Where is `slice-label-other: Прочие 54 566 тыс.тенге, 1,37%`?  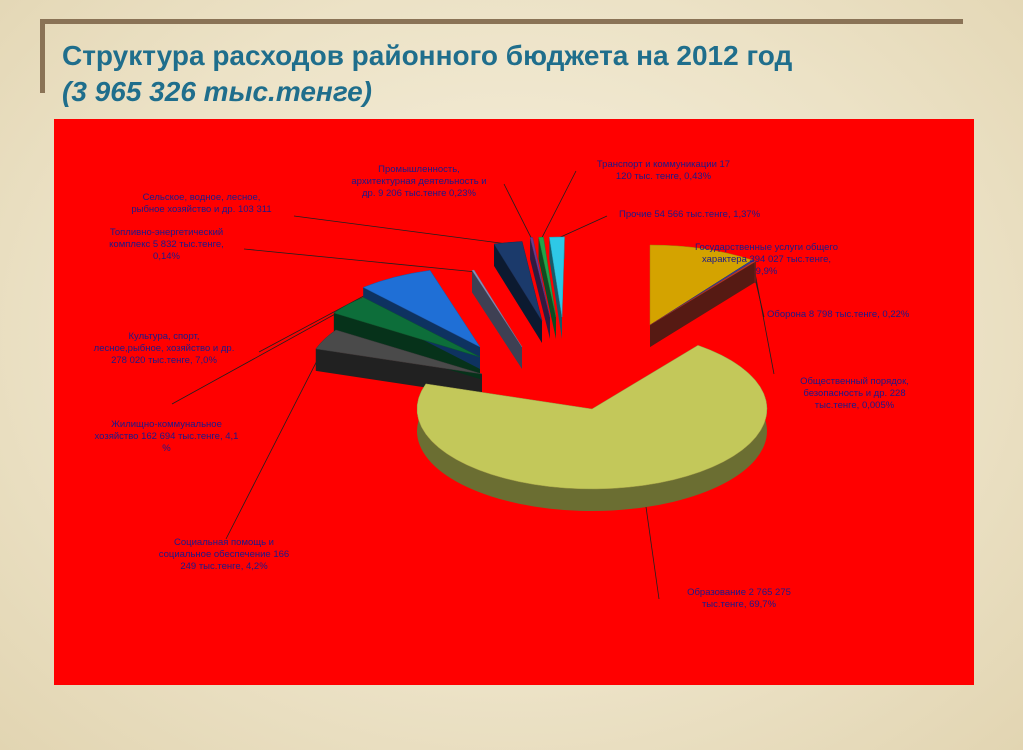 slice-label-other: Прочие 54 566 тыс.тенге, 1,37% is located at coordinates (719, 215).